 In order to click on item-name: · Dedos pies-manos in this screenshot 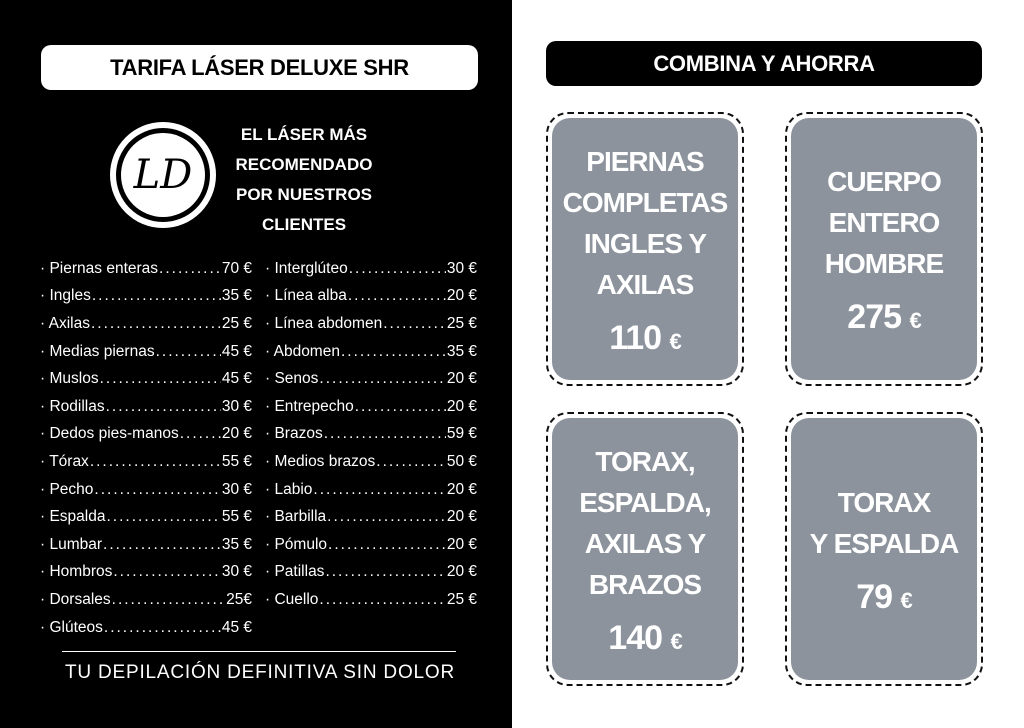, I will do `click(109, 434)`.